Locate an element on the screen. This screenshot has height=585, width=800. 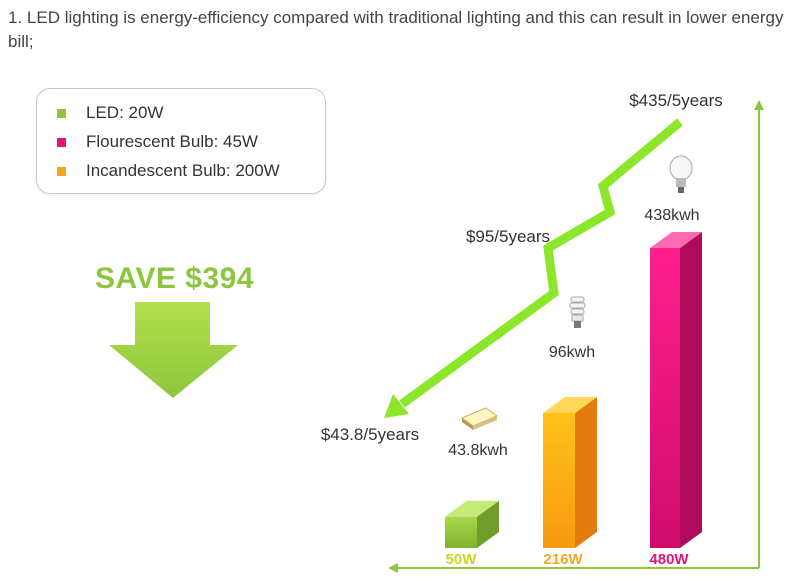
energy-label-fluorescent: 96kwh is located at coordinates (572, 352).